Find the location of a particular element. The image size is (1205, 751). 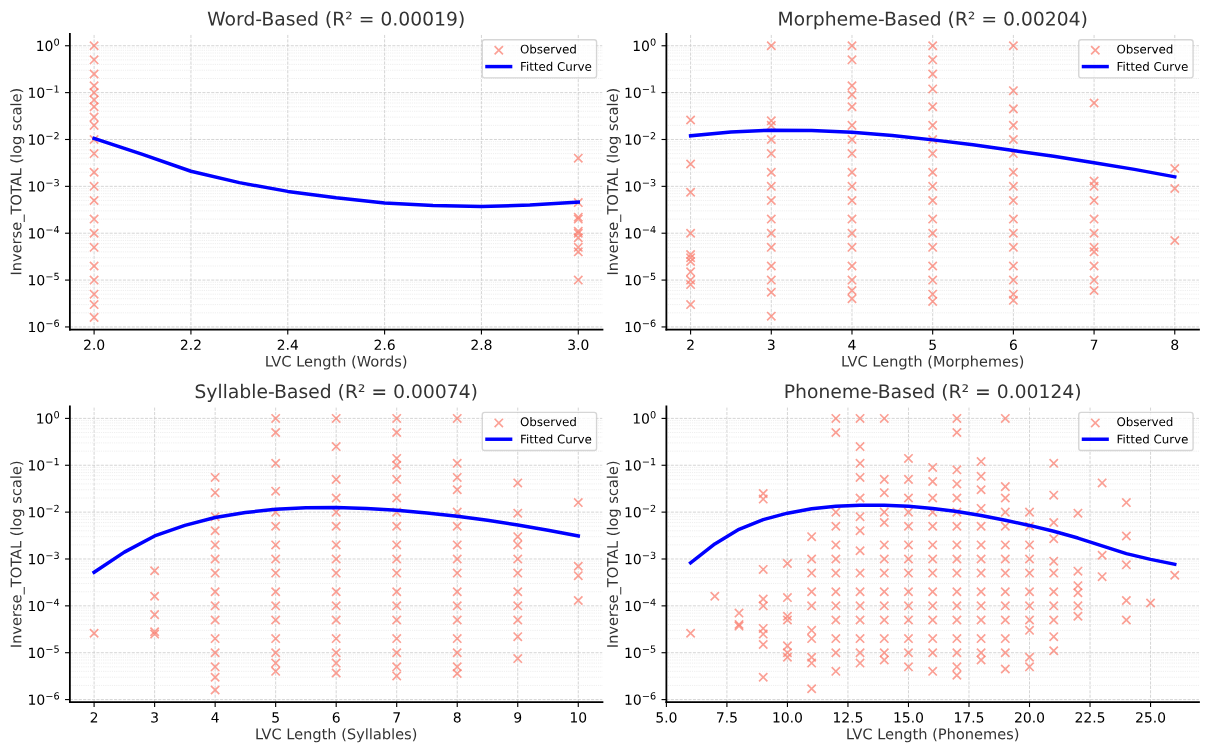

x-tick-label: 25.0 is located at coordinates (1151, 717).